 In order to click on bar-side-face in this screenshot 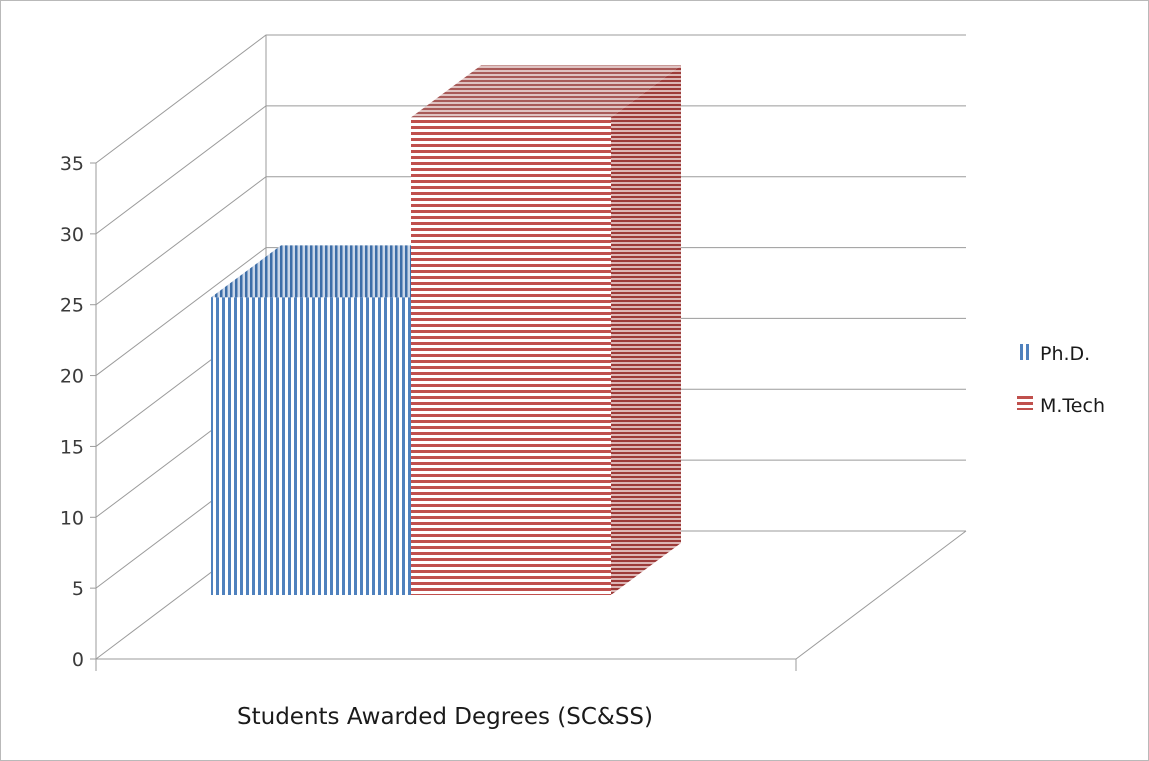, I will do `click(646, 330)`.